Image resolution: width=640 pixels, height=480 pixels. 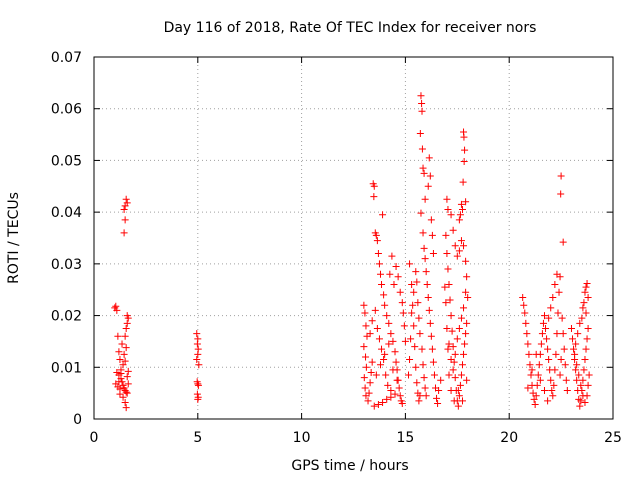 What do you see at coordinates (66, 317) in the screenshot?
I see `y-tick-label: 0.02` at bounding box center [66, 317].